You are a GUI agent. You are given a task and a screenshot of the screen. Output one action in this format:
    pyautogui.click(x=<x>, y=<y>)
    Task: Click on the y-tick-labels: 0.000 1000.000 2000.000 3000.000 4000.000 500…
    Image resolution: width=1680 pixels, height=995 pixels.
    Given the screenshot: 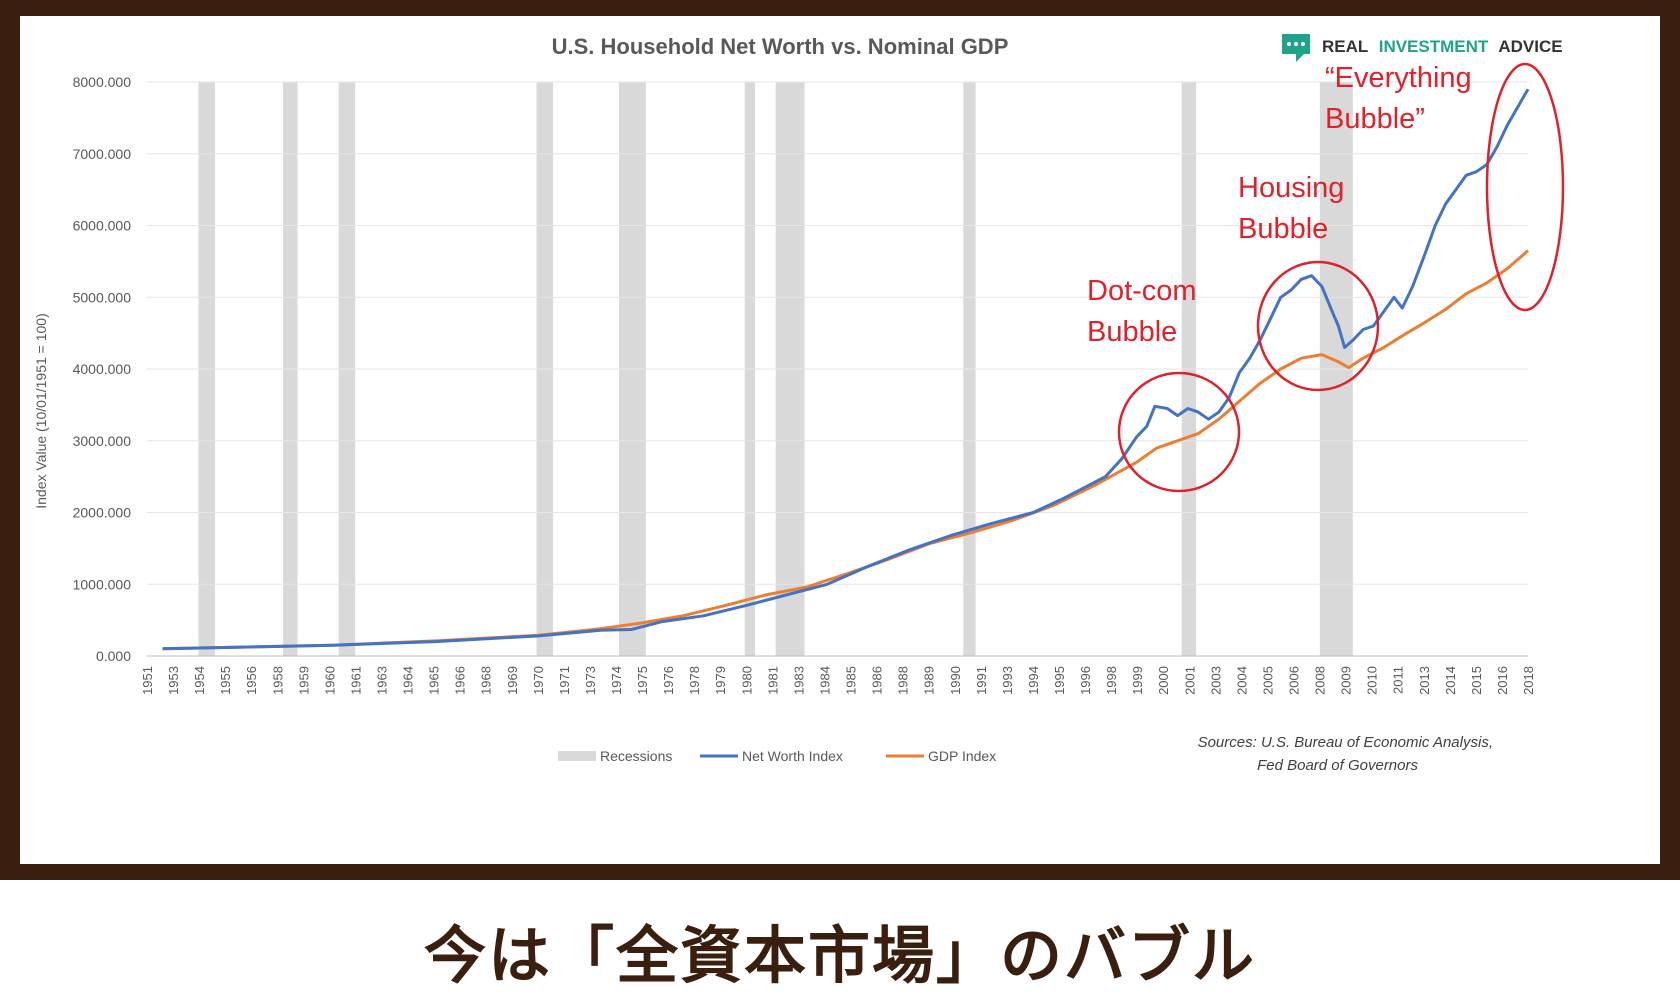 What is the action you would take?
    pyautogui.click(x=102, y=369)
    